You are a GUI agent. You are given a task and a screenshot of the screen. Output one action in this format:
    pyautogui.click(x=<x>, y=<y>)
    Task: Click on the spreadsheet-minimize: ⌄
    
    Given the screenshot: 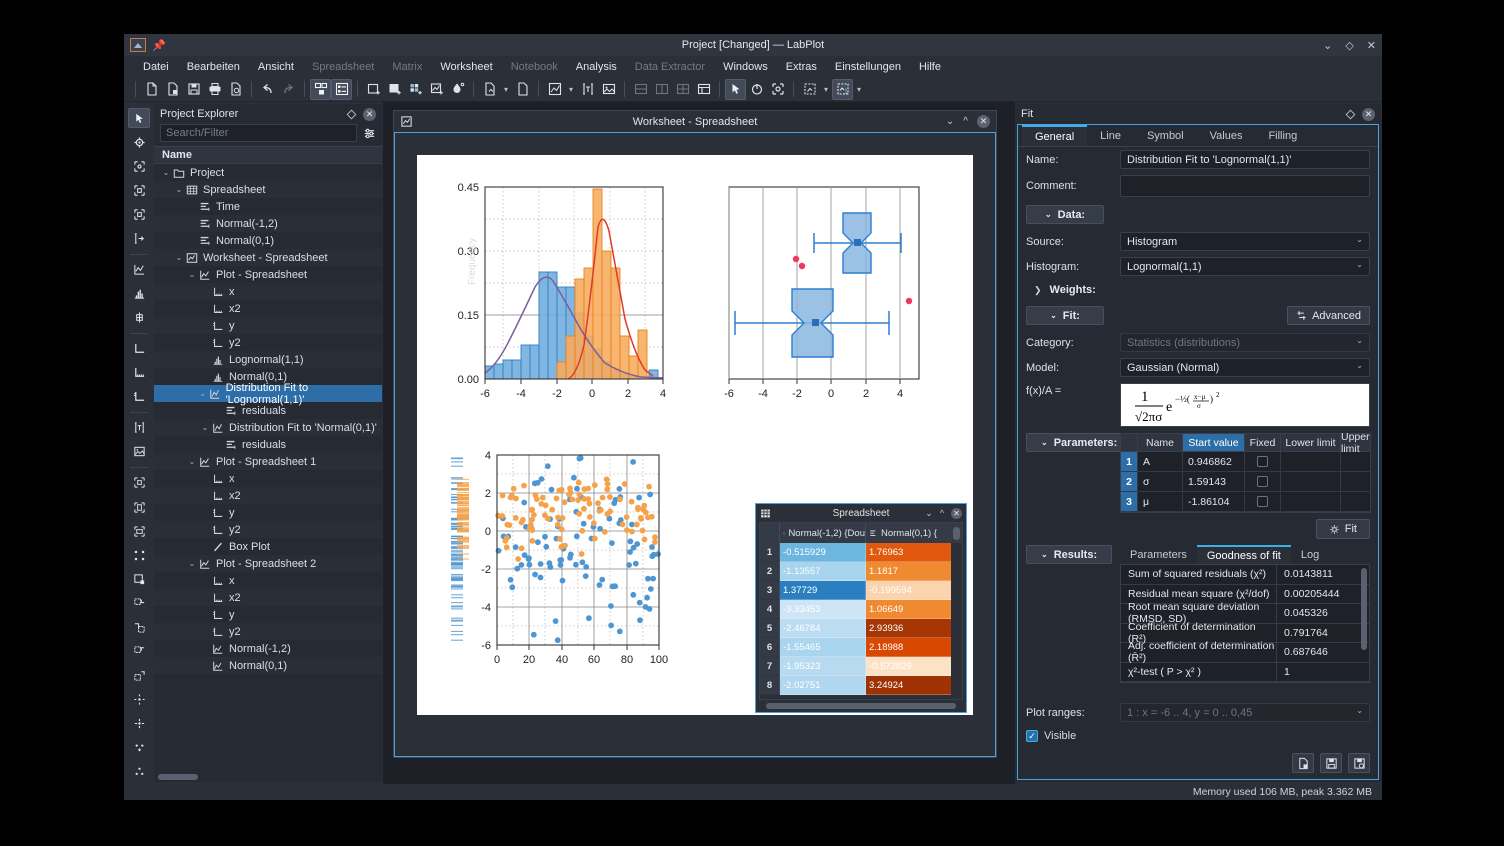 What is the action you would take?
    pyautogui.click(x=929, y=512)
    